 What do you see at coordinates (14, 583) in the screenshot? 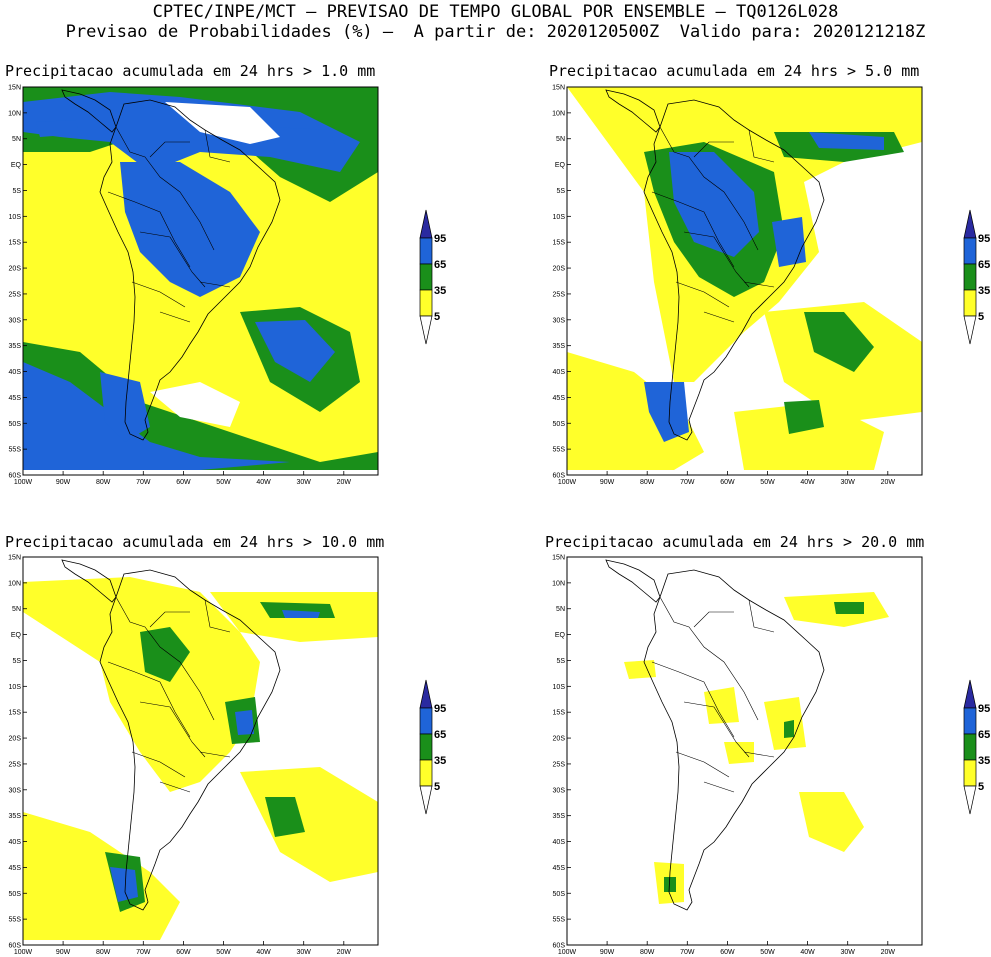
I see `lat-label: 10N` at bounding box center [14, 583].